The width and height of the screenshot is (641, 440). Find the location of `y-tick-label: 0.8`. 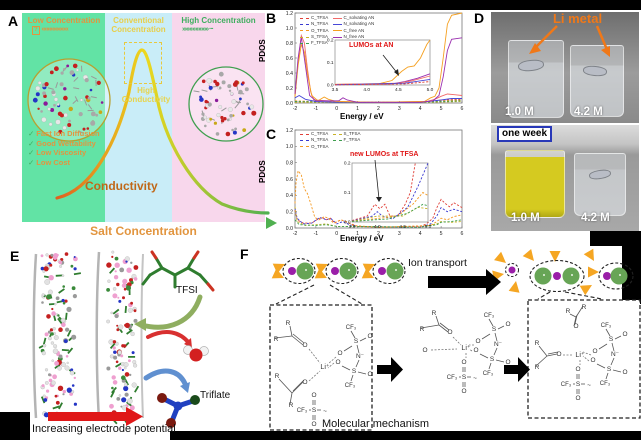

y-tick-label: 0.8 is located at coordinates (289, 163).